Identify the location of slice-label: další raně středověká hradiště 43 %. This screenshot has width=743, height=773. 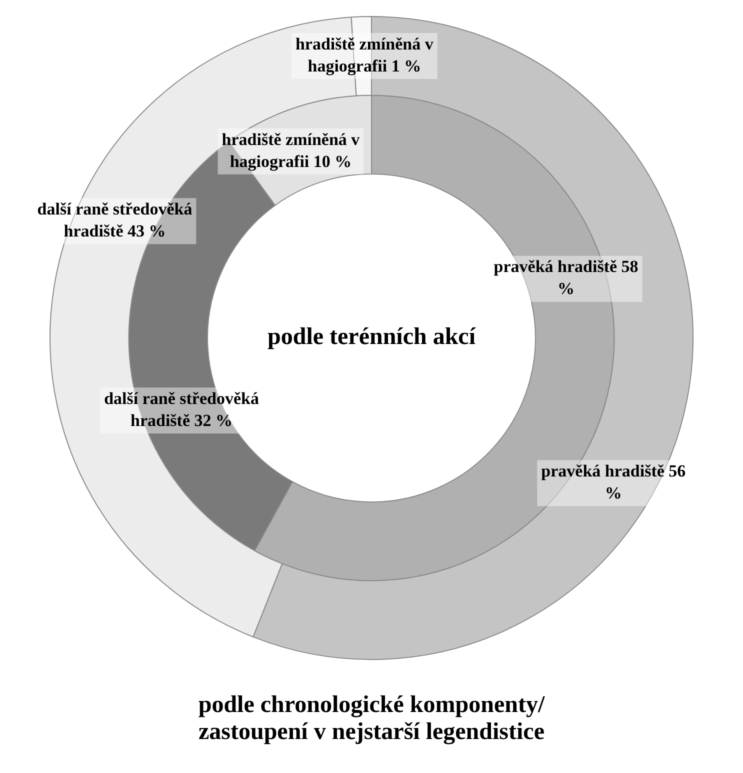
(115, 219).